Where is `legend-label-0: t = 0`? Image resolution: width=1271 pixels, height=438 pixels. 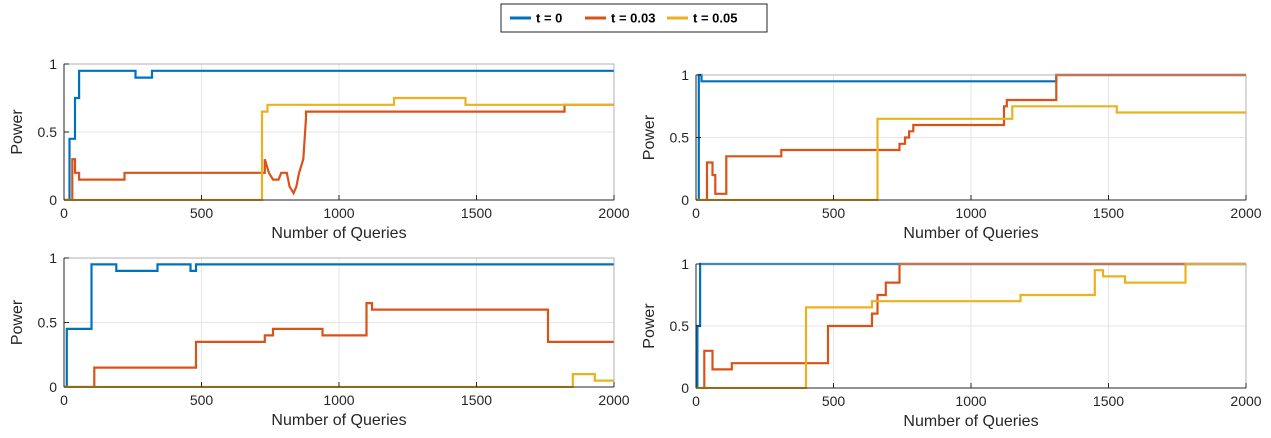
legend-label-0: t = 0 is located at coordinates (549, 18).